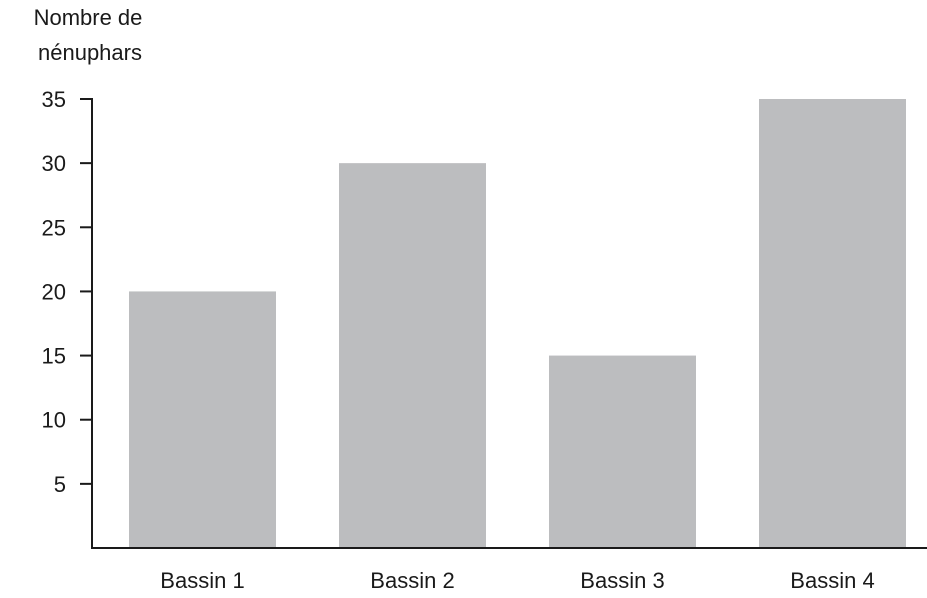 The height and width of the screenshot is (598, 927). Describe the element at coordinates (54, 227) in the screenshot. I see `y-tick-label: 25` at that location.